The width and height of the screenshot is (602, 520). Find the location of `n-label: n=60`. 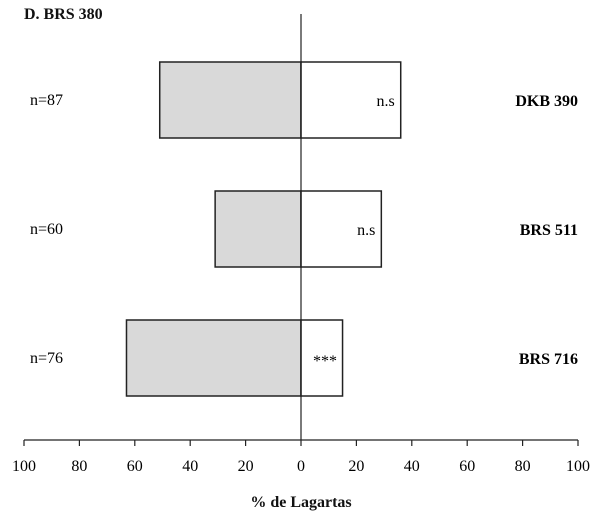

n-label: n=60 is located at coordinates (46, 229).